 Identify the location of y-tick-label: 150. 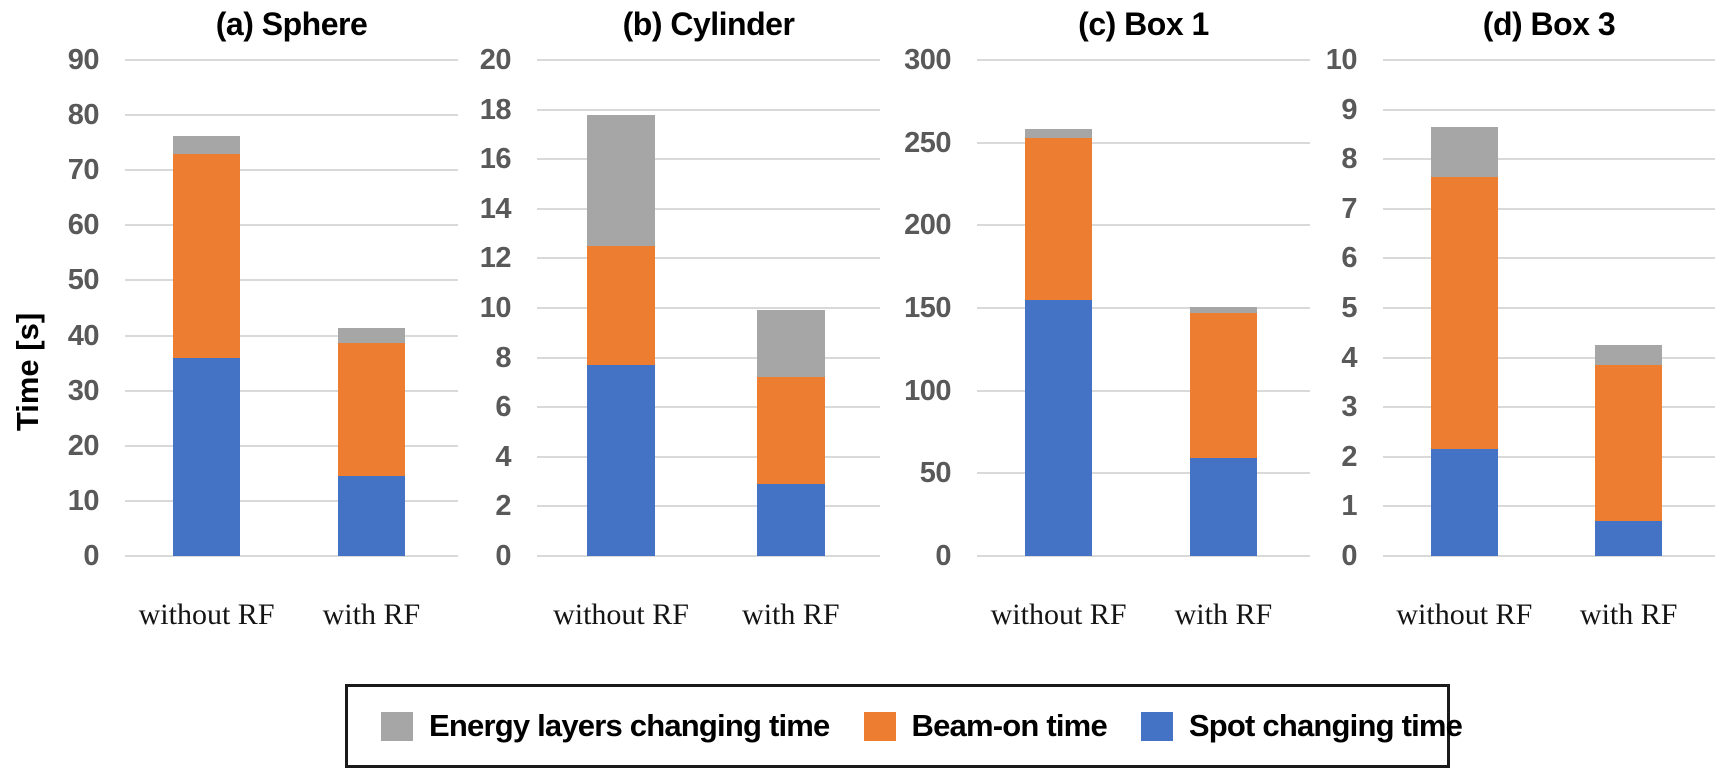
(927, 308).